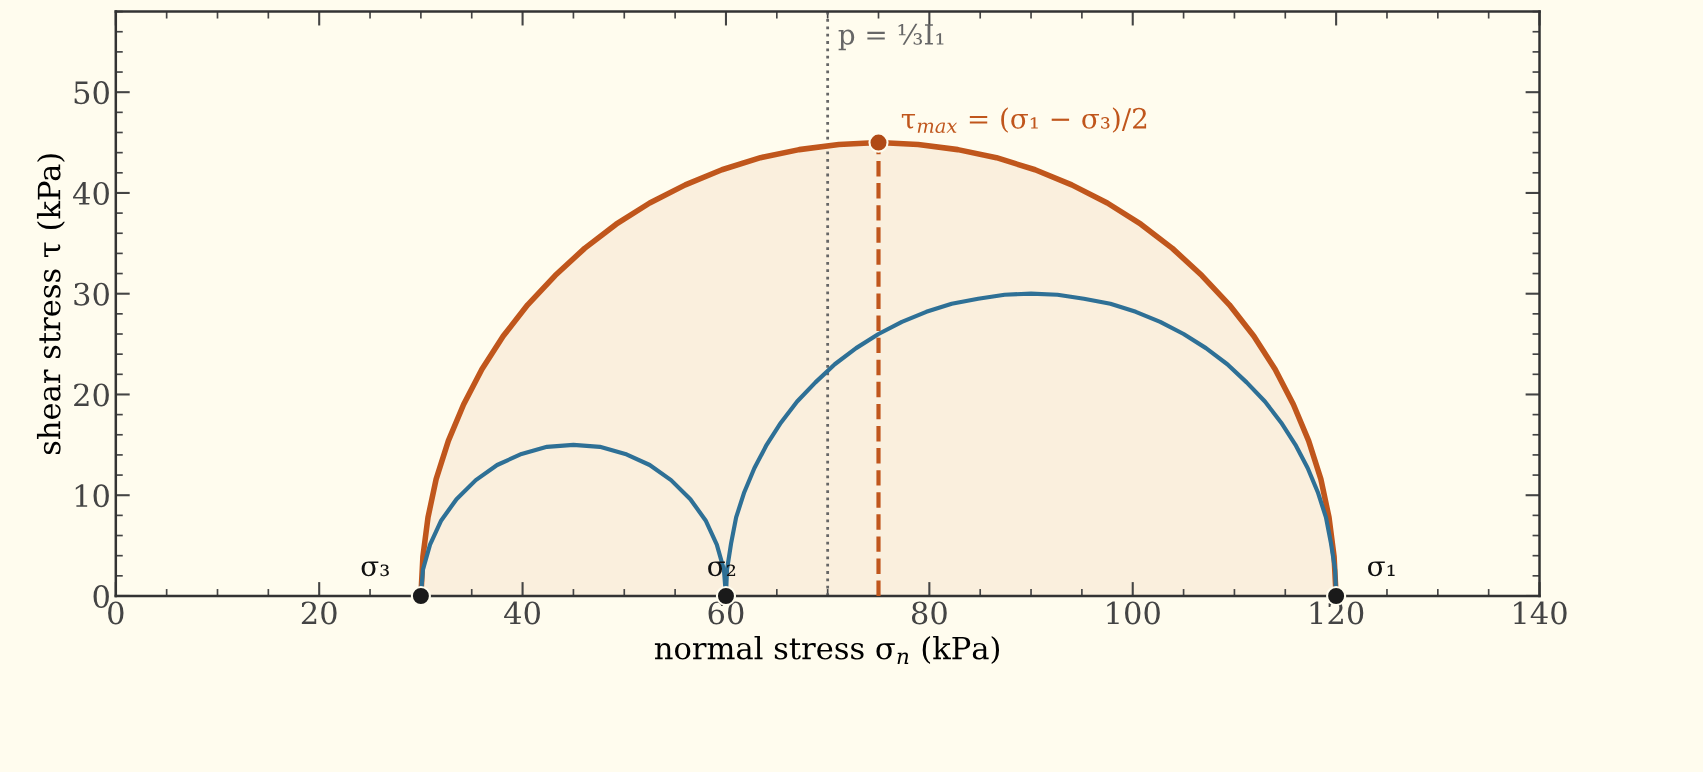  Describe the element at coordinates (92, 496) in the screenshot. I see `y-tick-label: 10` at that location.